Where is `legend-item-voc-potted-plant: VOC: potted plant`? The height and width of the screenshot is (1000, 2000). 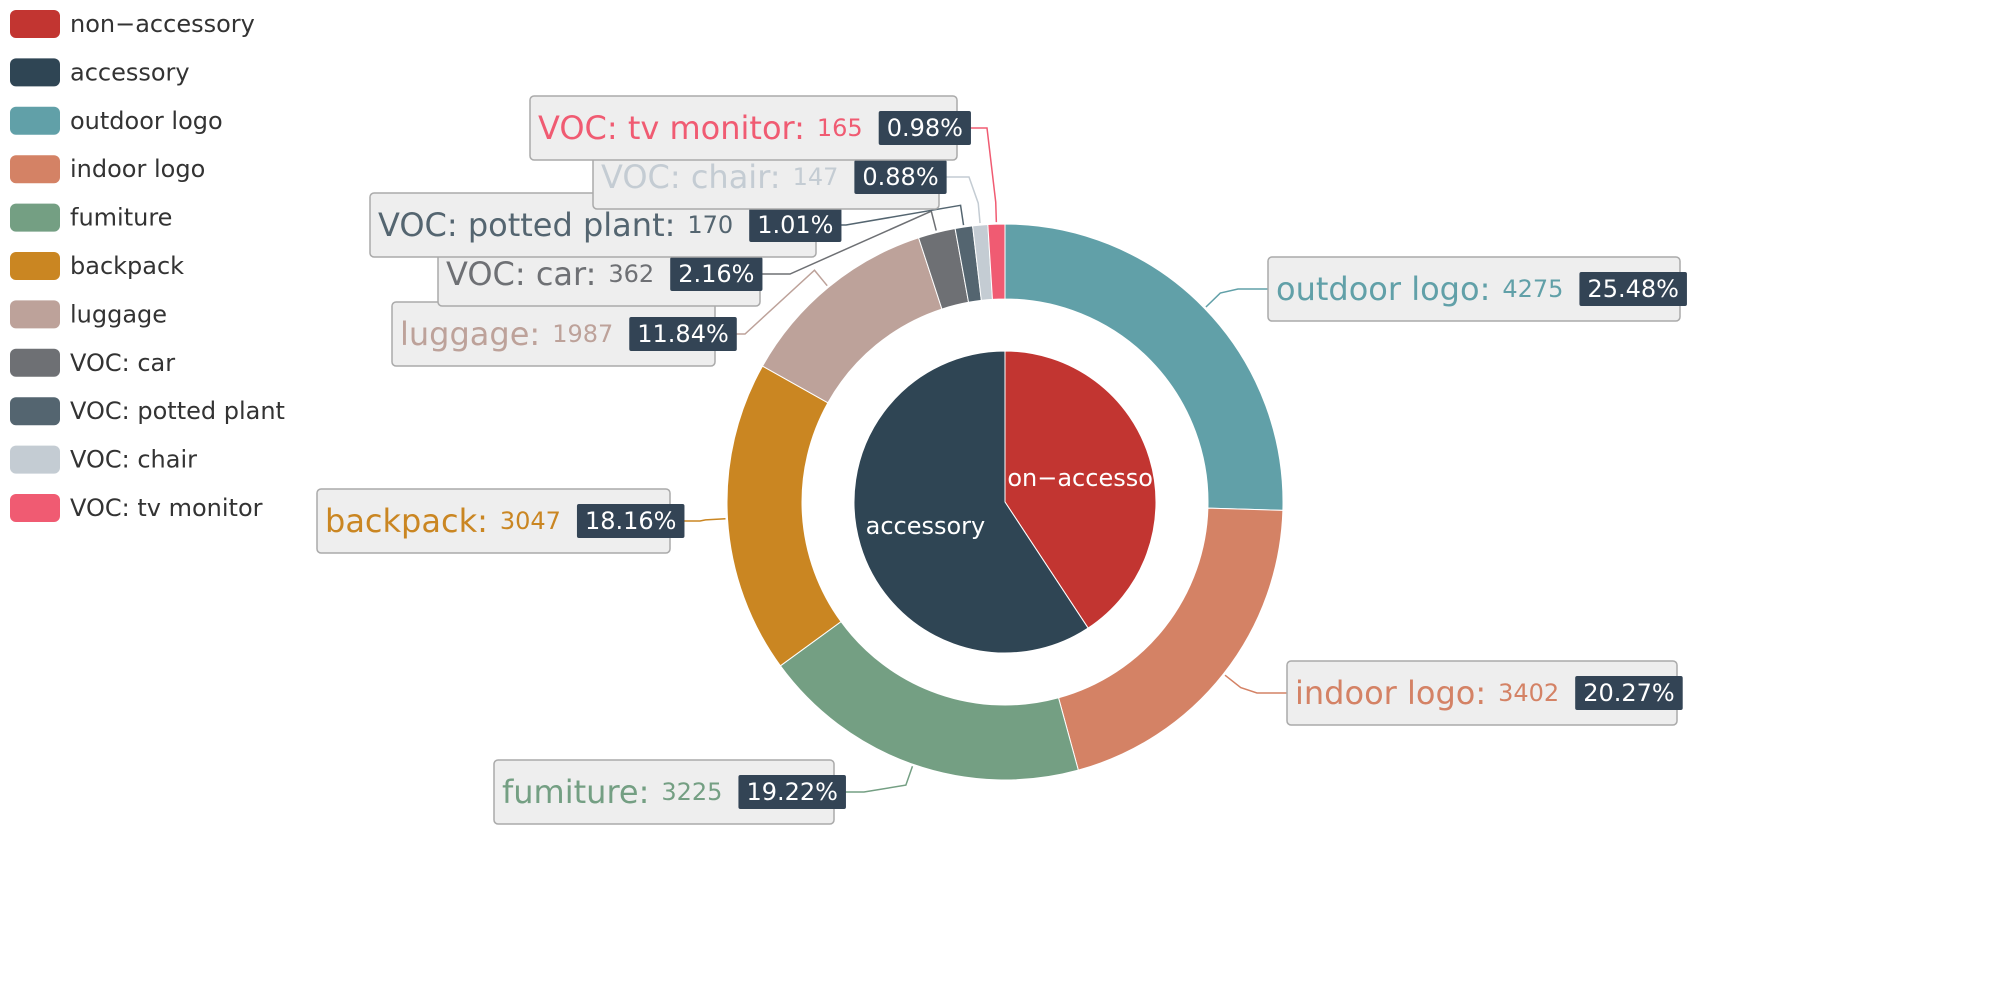 legend-item-voc-potted-plant: VOC: potted plant is located at coordinates (147, 411).